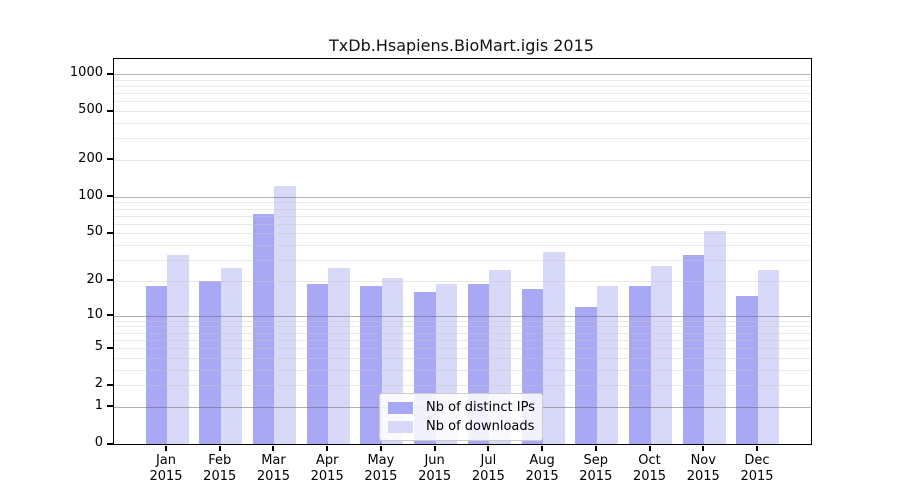  I want to click on bar-distinct-ips-mar, so click(263, 328).